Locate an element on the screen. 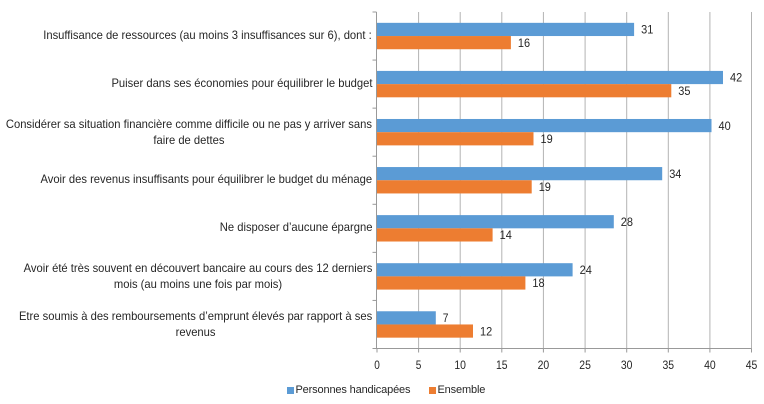 Image resolution: width=764 pixels, height=404 pixels. svg-text: 28 is located at coordinates (627, 222).